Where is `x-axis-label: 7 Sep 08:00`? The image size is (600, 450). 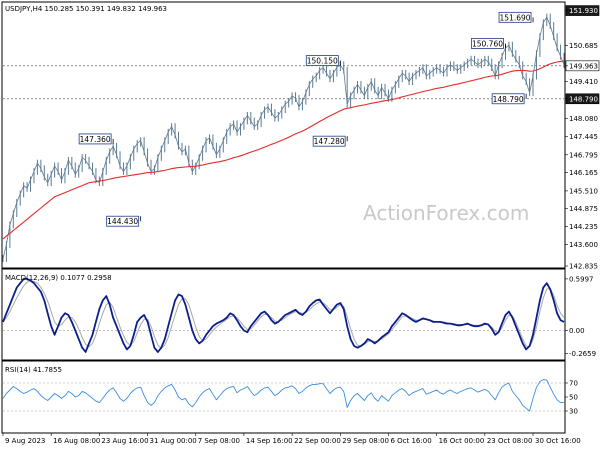 x-axis-label: 7 Sep 08:00 is located at coordinates (219, 441).